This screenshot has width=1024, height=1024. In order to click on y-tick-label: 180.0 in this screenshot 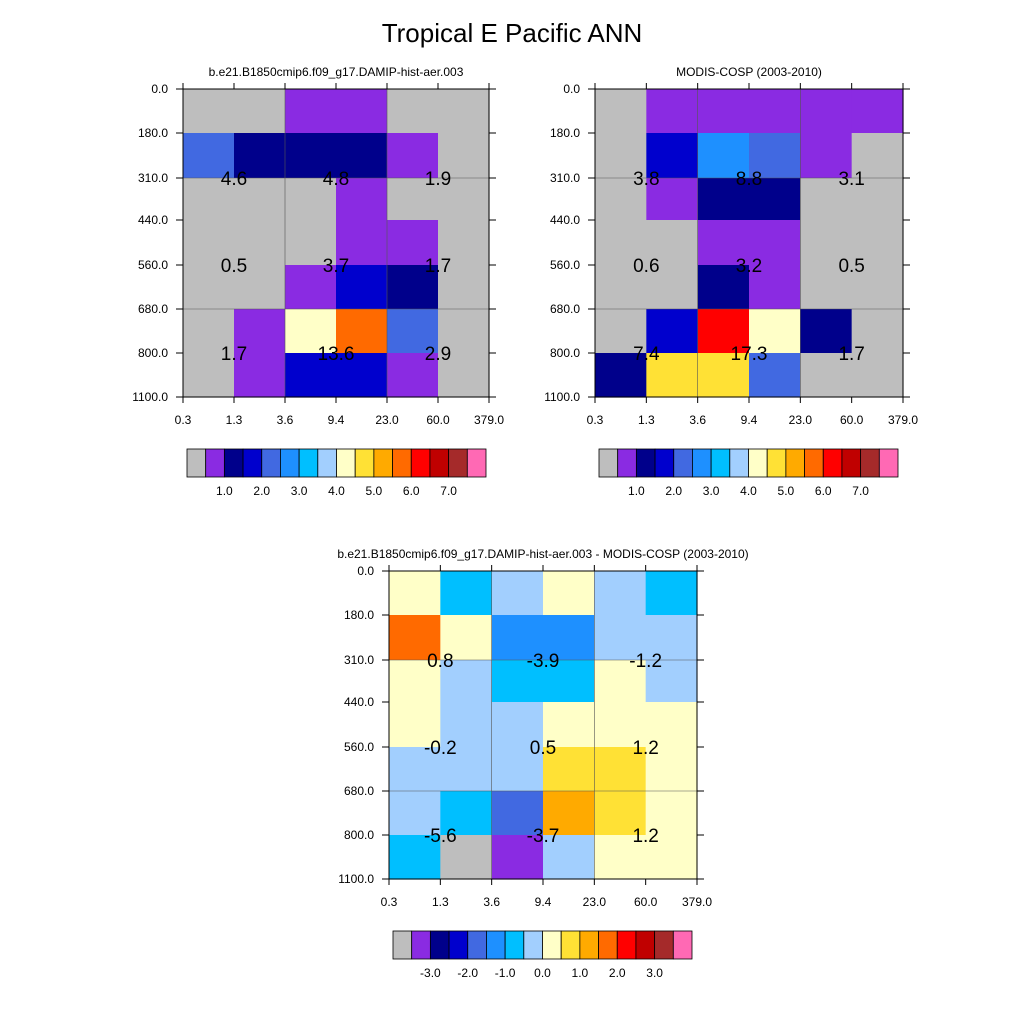, I will do `click(565, 133)`.